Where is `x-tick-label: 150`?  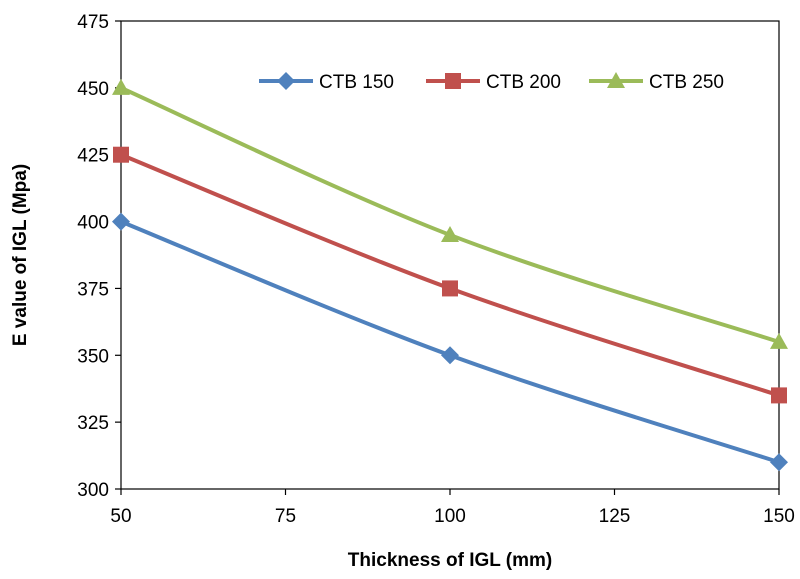 x-tick-label: 150 is located at coordinates (779, 516).